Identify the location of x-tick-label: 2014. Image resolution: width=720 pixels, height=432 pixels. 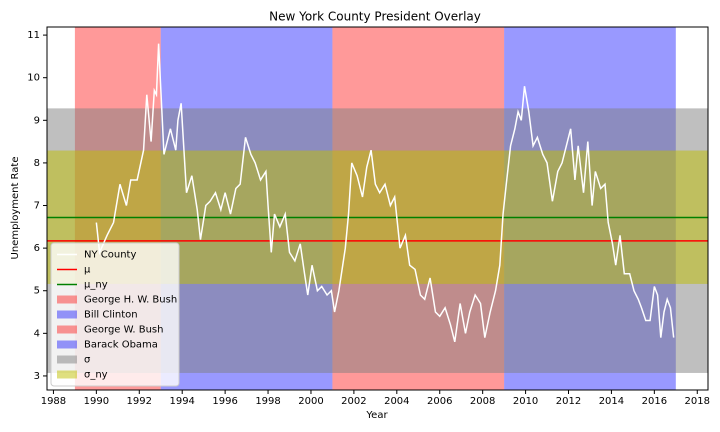
(611, 401).